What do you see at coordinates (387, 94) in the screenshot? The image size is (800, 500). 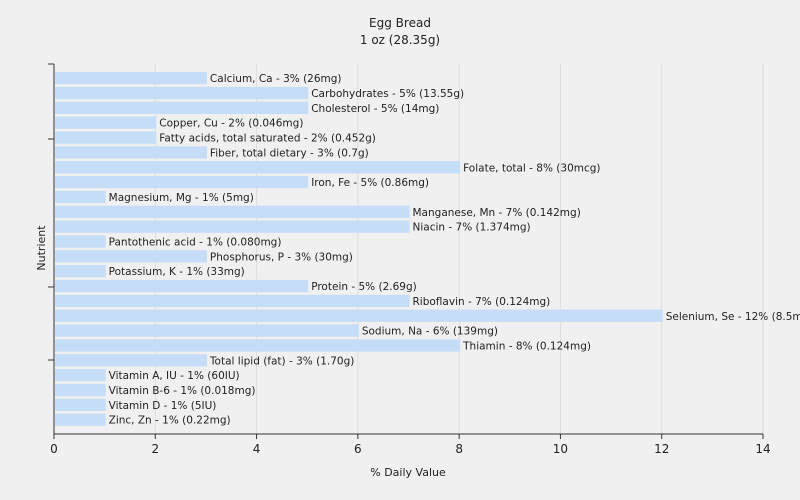 I see `bar-label: Carbohydrates - 5% (13.55g)` at bounding box center [387, 94].